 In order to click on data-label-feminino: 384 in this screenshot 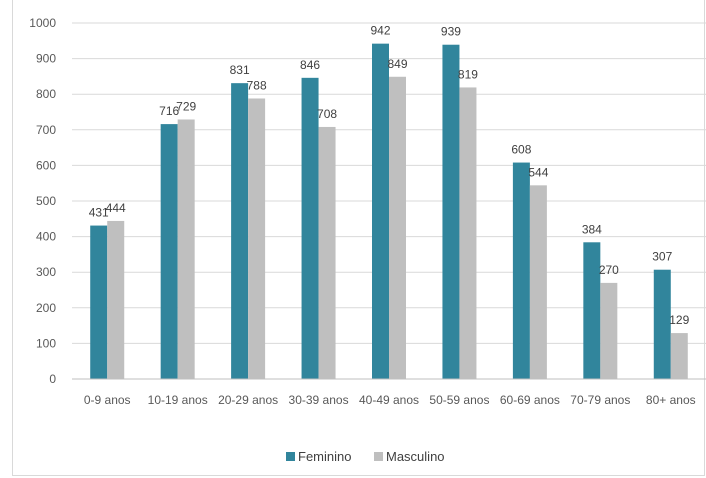, I will do `click(592, 229)`.